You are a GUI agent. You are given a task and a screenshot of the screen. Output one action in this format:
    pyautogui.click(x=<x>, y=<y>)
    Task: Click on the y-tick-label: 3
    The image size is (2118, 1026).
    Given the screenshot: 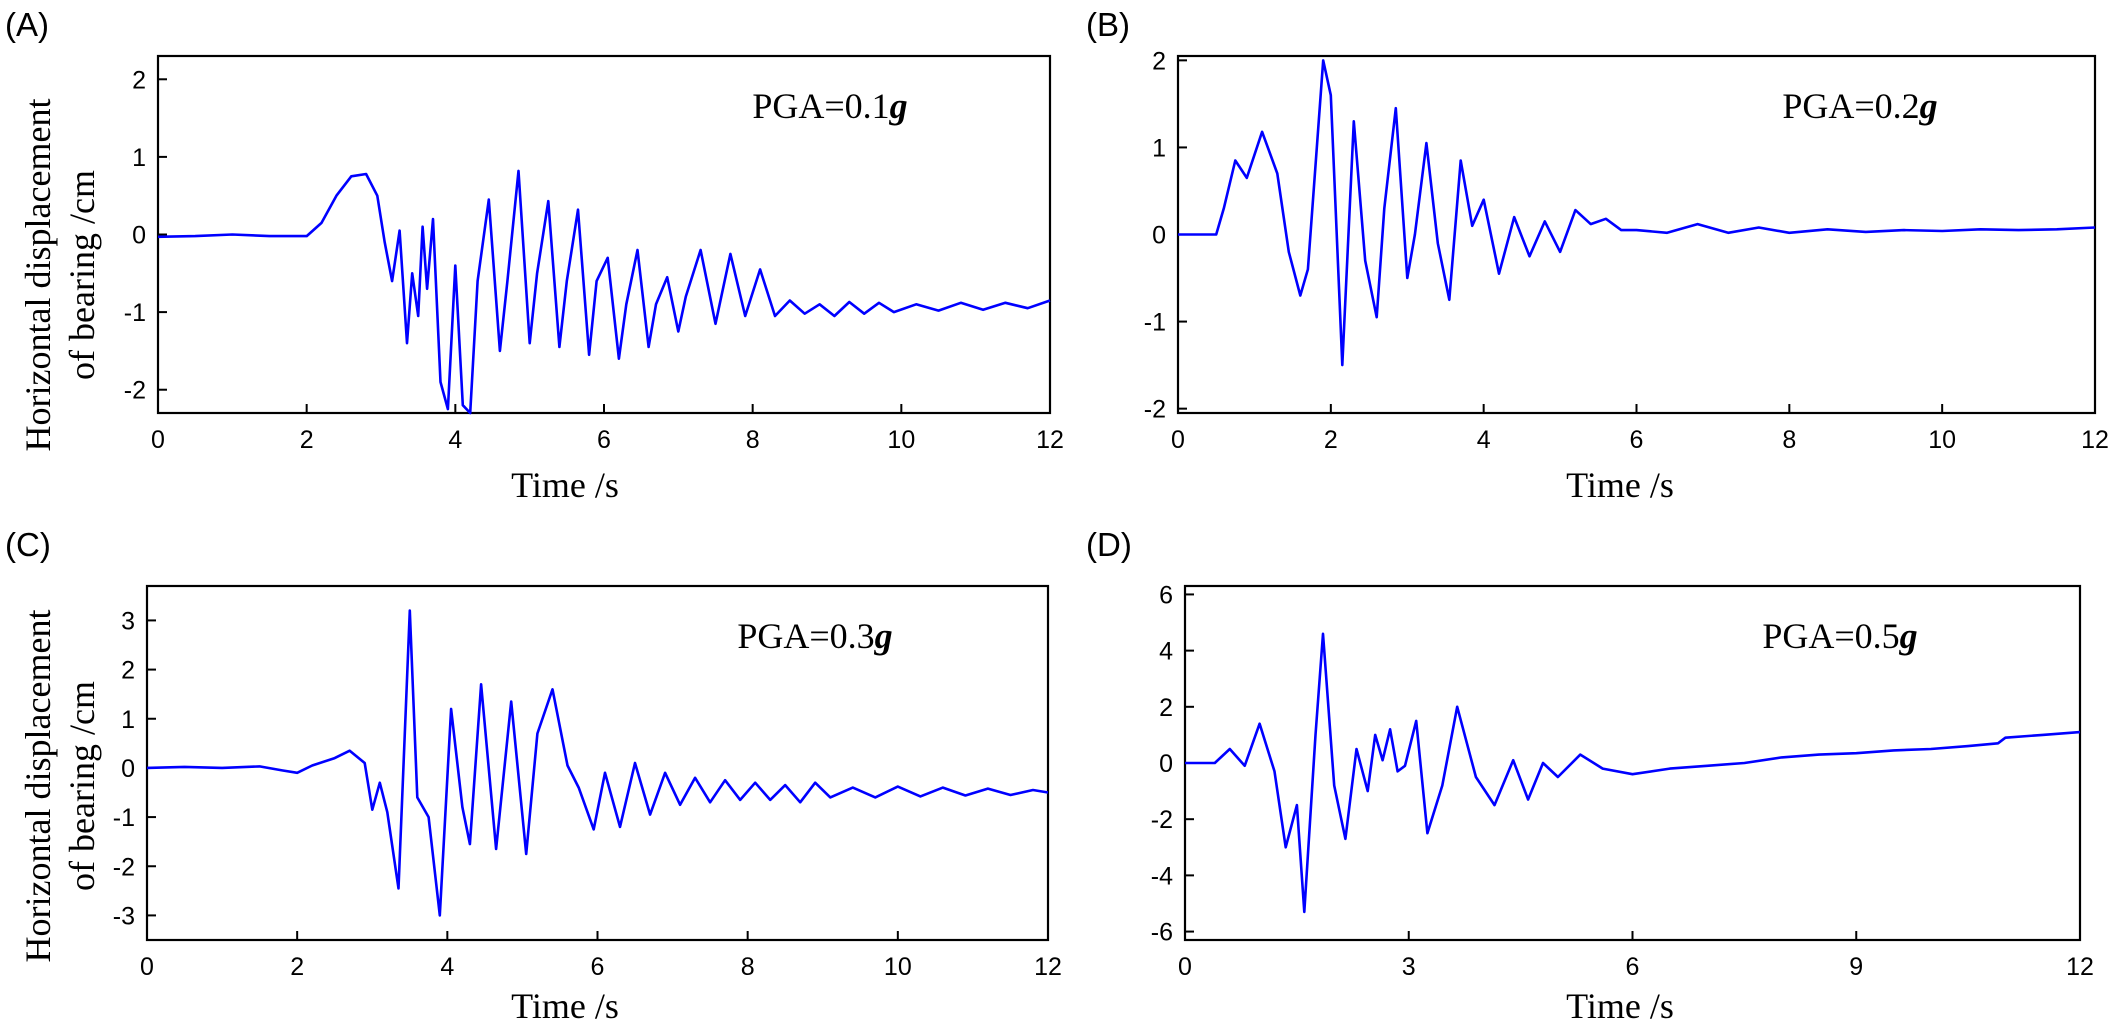 What is the action you would take?
    pyautogui.click(x=128, y=621)
    